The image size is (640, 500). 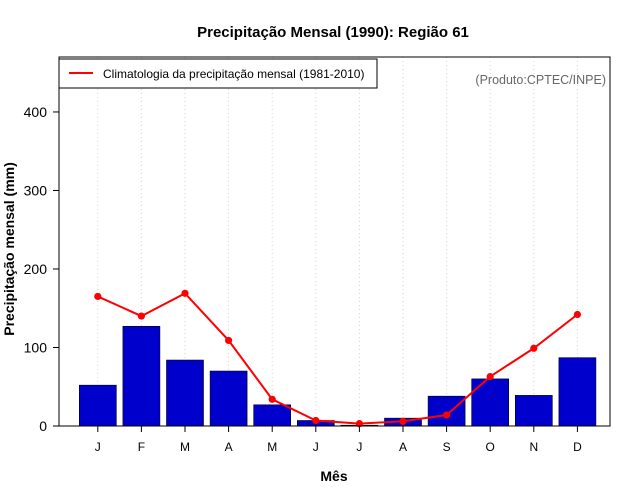 I want to click on x-tick-label-4: A, so click(x=229, y=447).